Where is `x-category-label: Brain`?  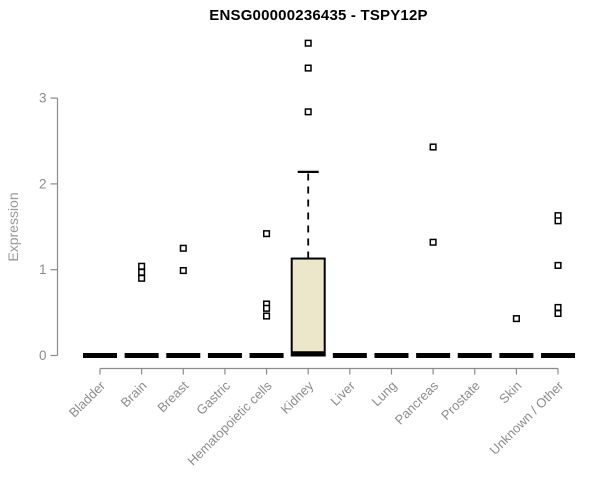
x-category-label: Brain is located at coordinates (134, 394).